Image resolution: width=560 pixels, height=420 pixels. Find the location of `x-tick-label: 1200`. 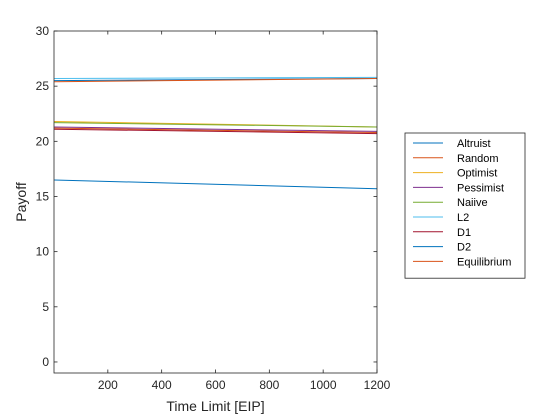

x-tick-label: 1200 is located at coordinates (377, 385).